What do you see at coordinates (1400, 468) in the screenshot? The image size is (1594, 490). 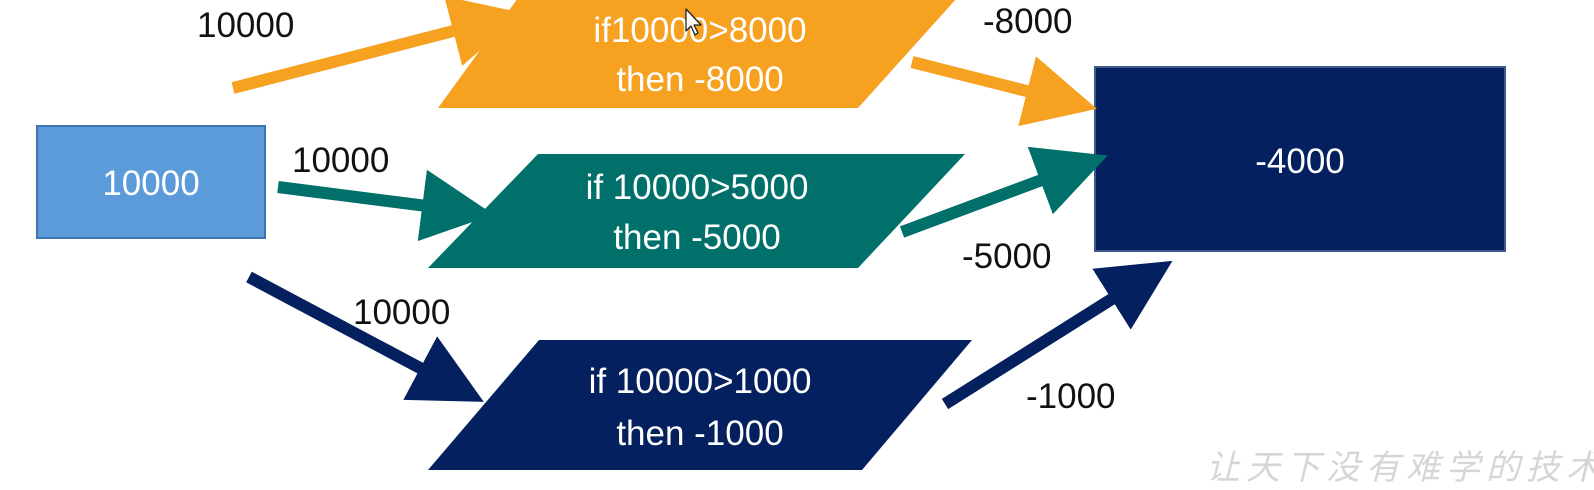 I see `watermark-text: 让天下没有难学的技术` at bounding box center [1400, 468].